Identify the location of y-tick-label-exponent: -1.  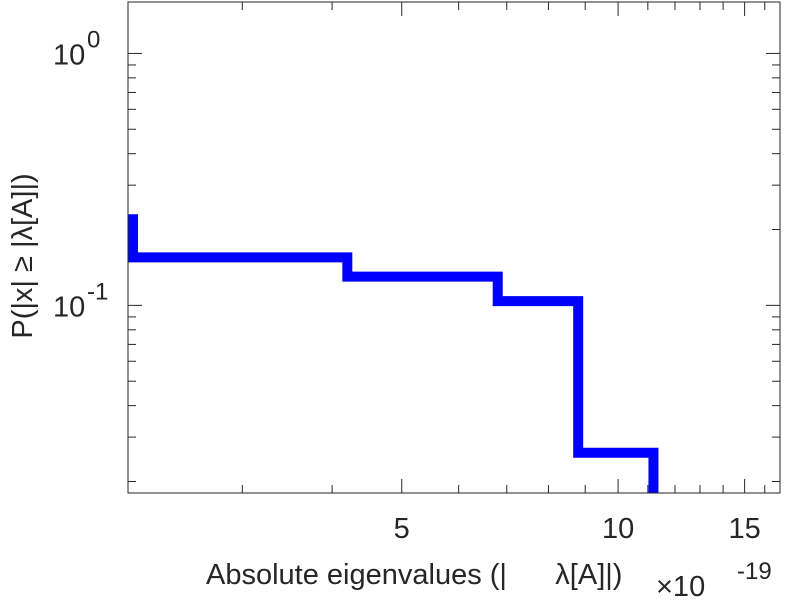
(97, 291).